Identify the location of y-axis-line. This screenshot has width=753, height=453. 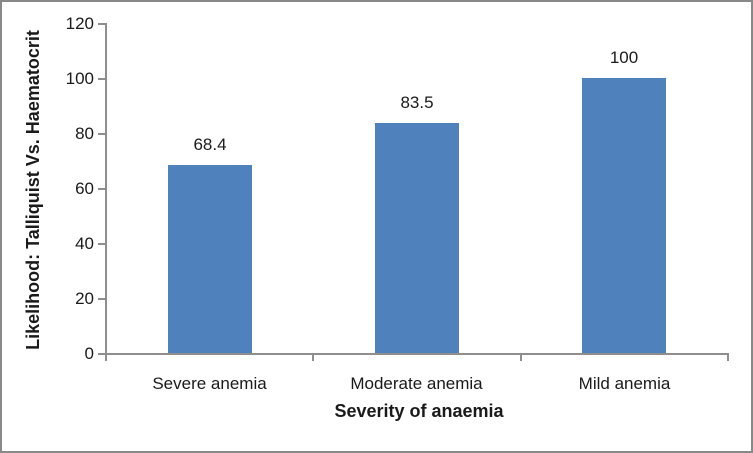
(106, 189).